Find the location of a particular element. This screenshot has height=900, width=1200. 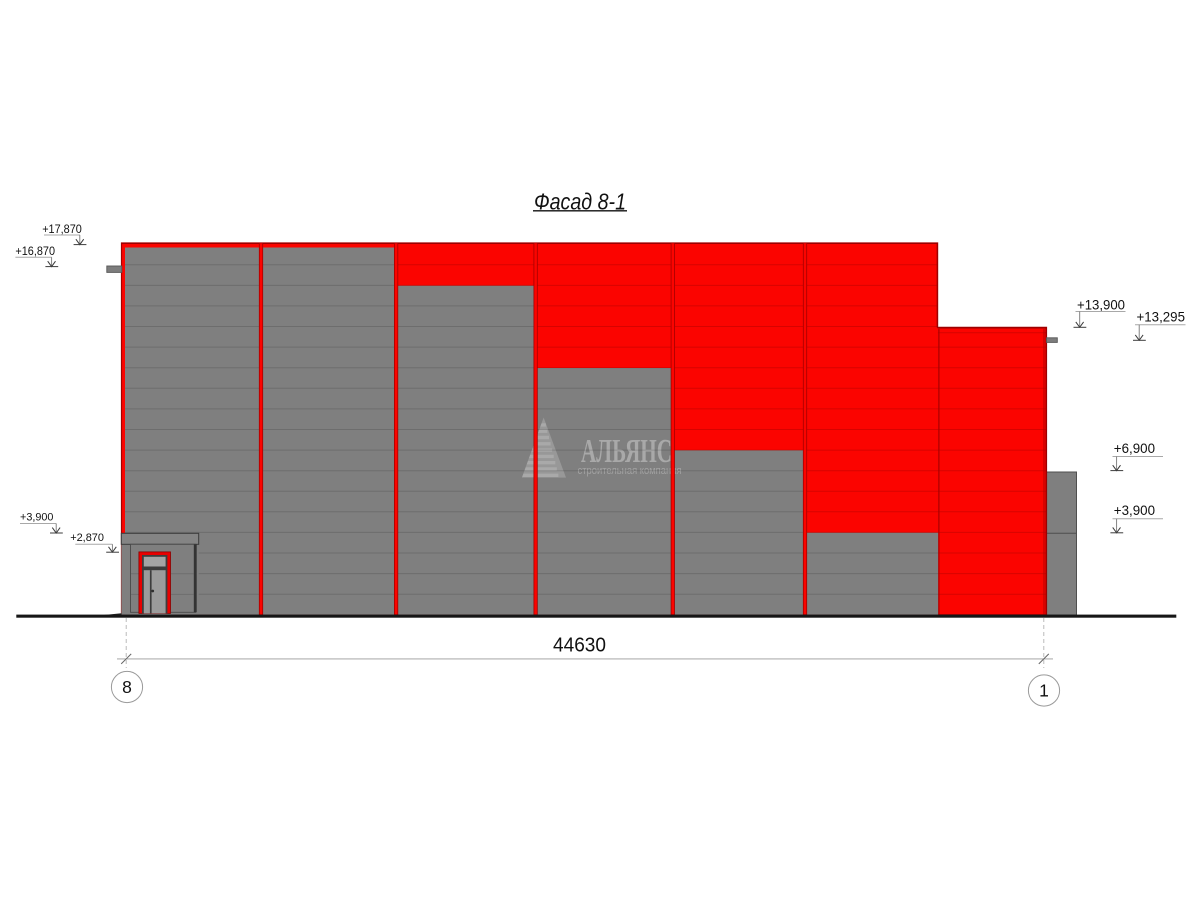

svg-text: +16,870 is located at coordinates (35, 251).